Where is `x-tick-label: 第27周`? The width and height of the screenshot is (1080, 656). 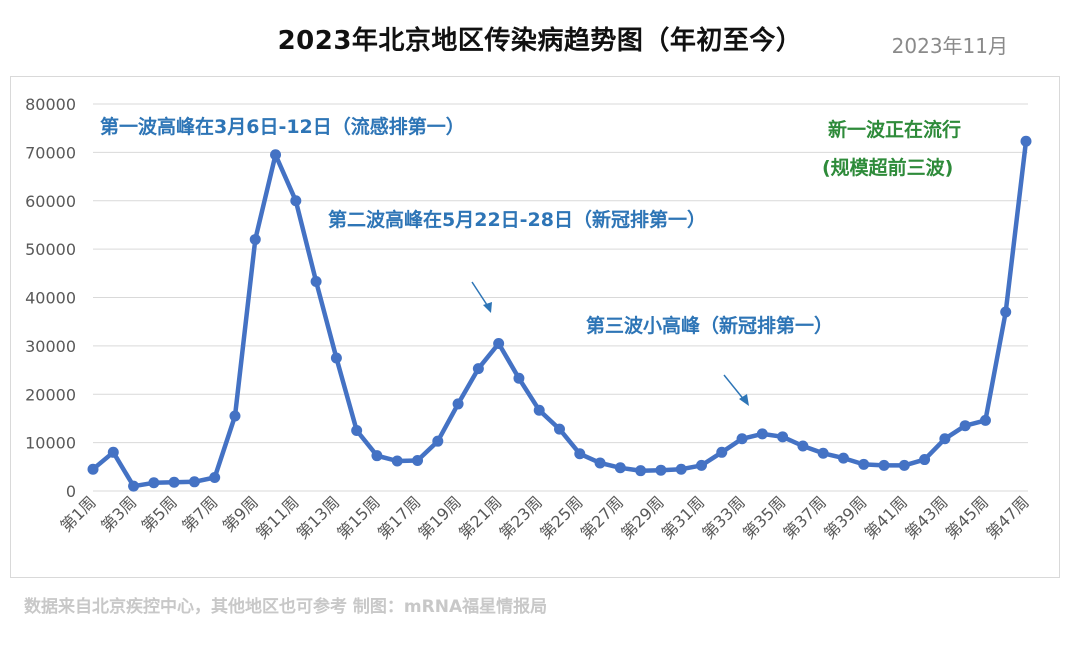
x-tick-label: 第27周 is located at coordinates (602, 517).